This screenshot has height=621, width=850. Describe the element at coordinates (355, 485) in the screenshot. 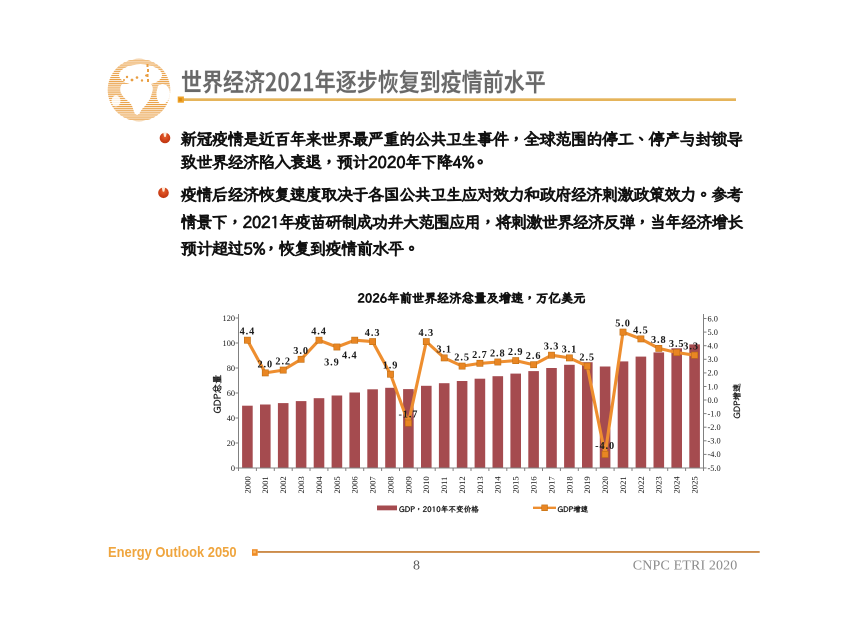

I see `svg-text: 2006` at that location.